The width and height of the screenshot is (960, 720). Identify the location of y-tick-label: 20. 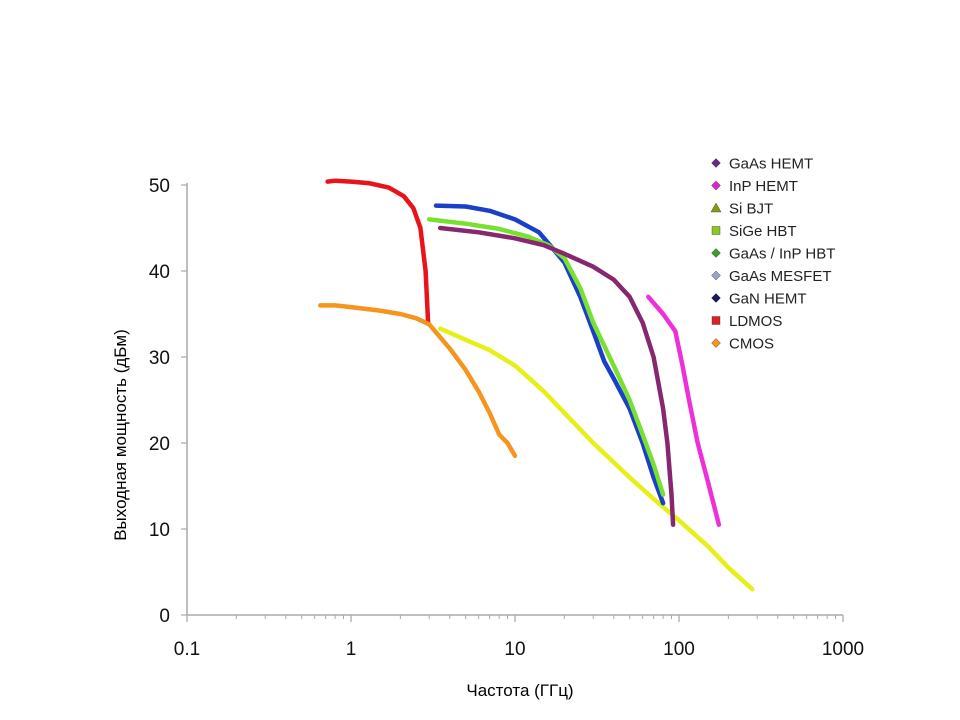
(159, 444).